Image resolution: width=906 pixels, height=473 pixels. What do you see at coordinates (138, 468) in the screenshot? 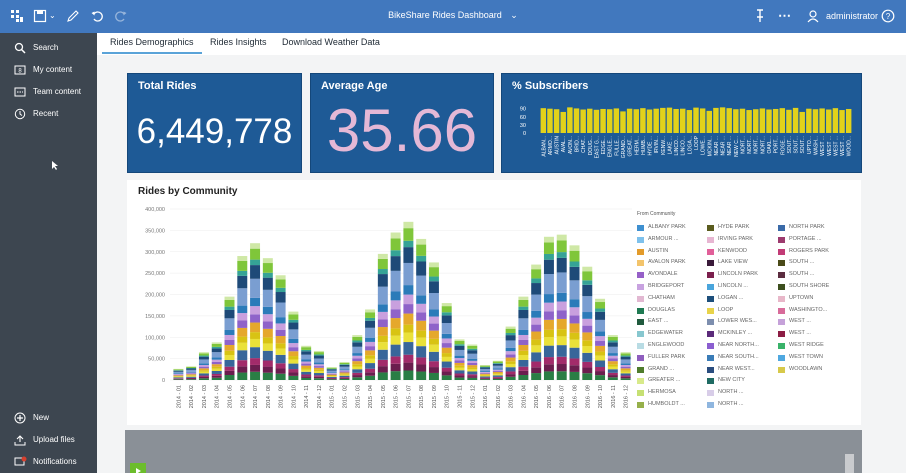
I see `play-button` at bounding box center [138, 468].